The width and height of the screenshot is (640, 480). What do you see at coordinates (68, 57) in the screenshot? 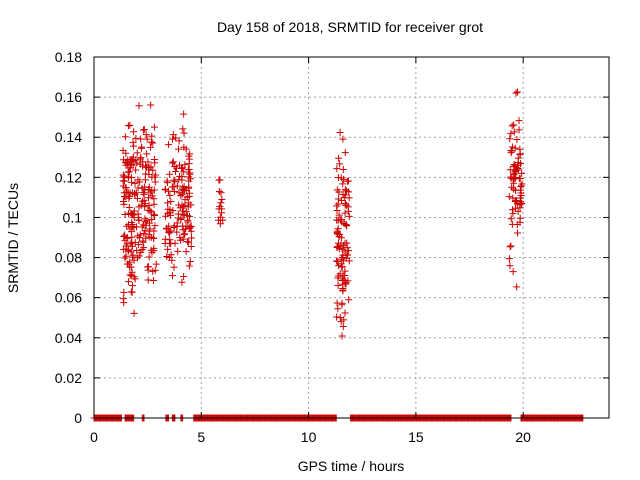
I see `y-tick-label: 0.18` at bounding box center [68, 57].